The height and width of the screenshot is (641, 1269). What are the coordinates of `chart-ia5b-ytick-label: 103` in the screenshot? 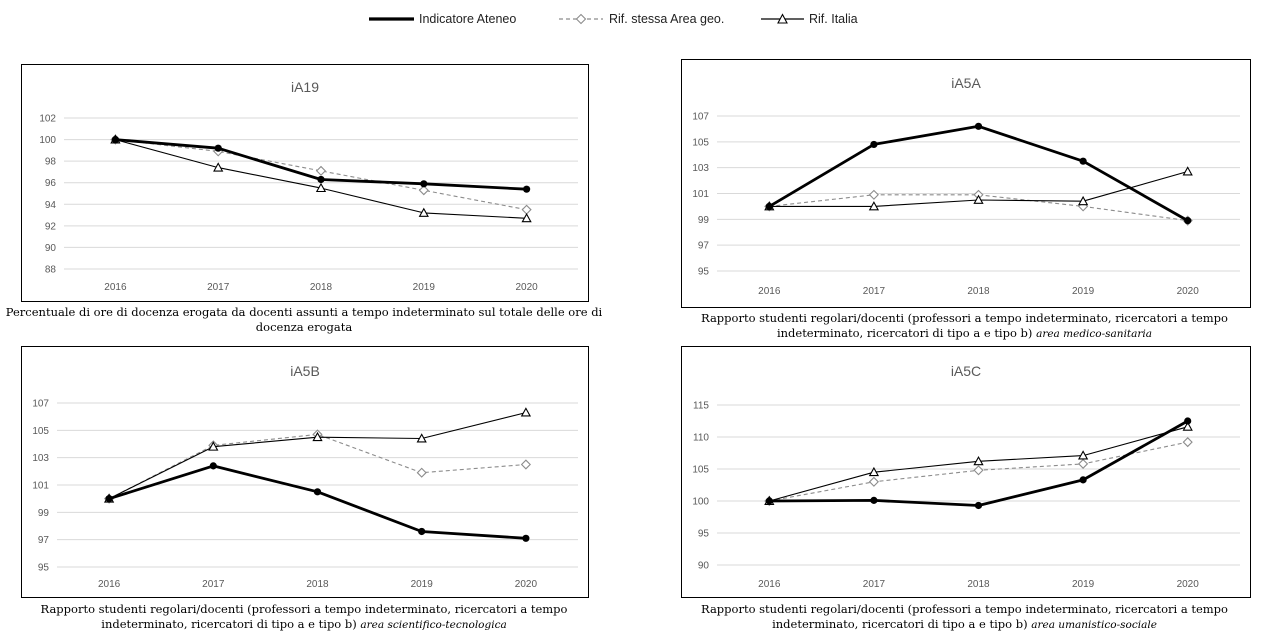 It's located at (40, 458).